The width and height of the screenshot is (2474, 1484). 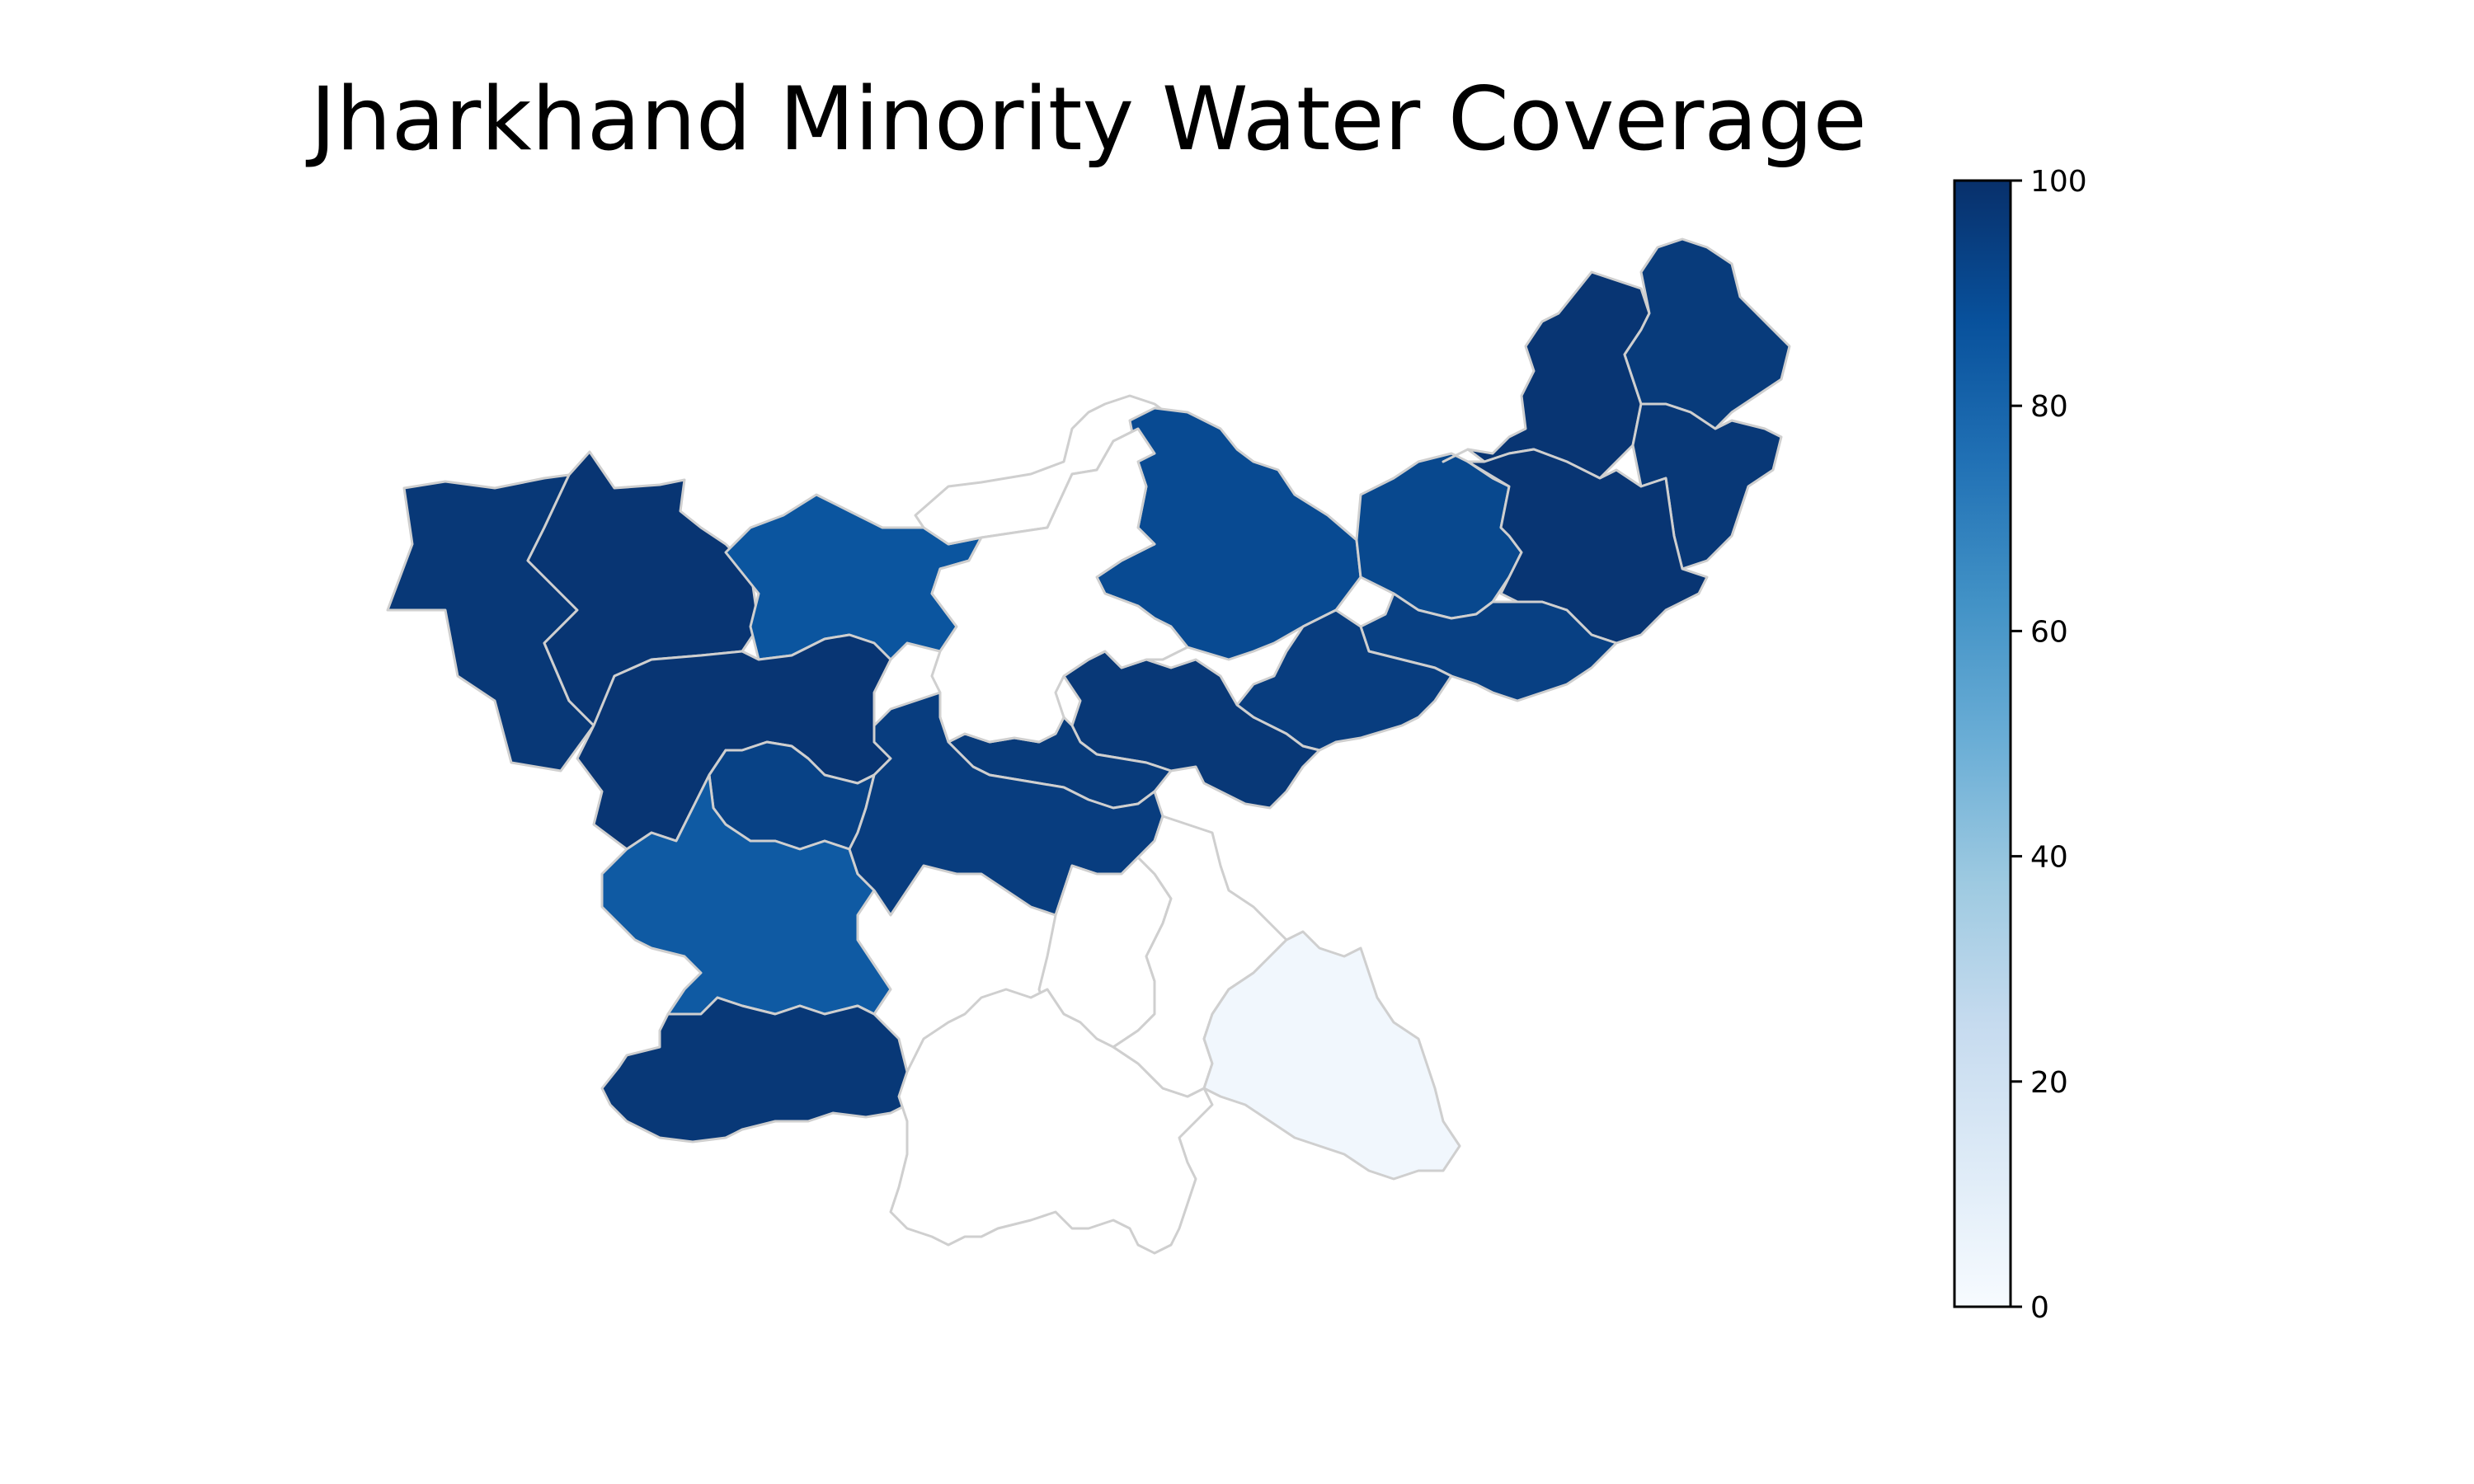 What do you see at coordinates (1059, 585) in the screenshot?
I see `district-hazaribagh` at bounding box center [1059, 585].